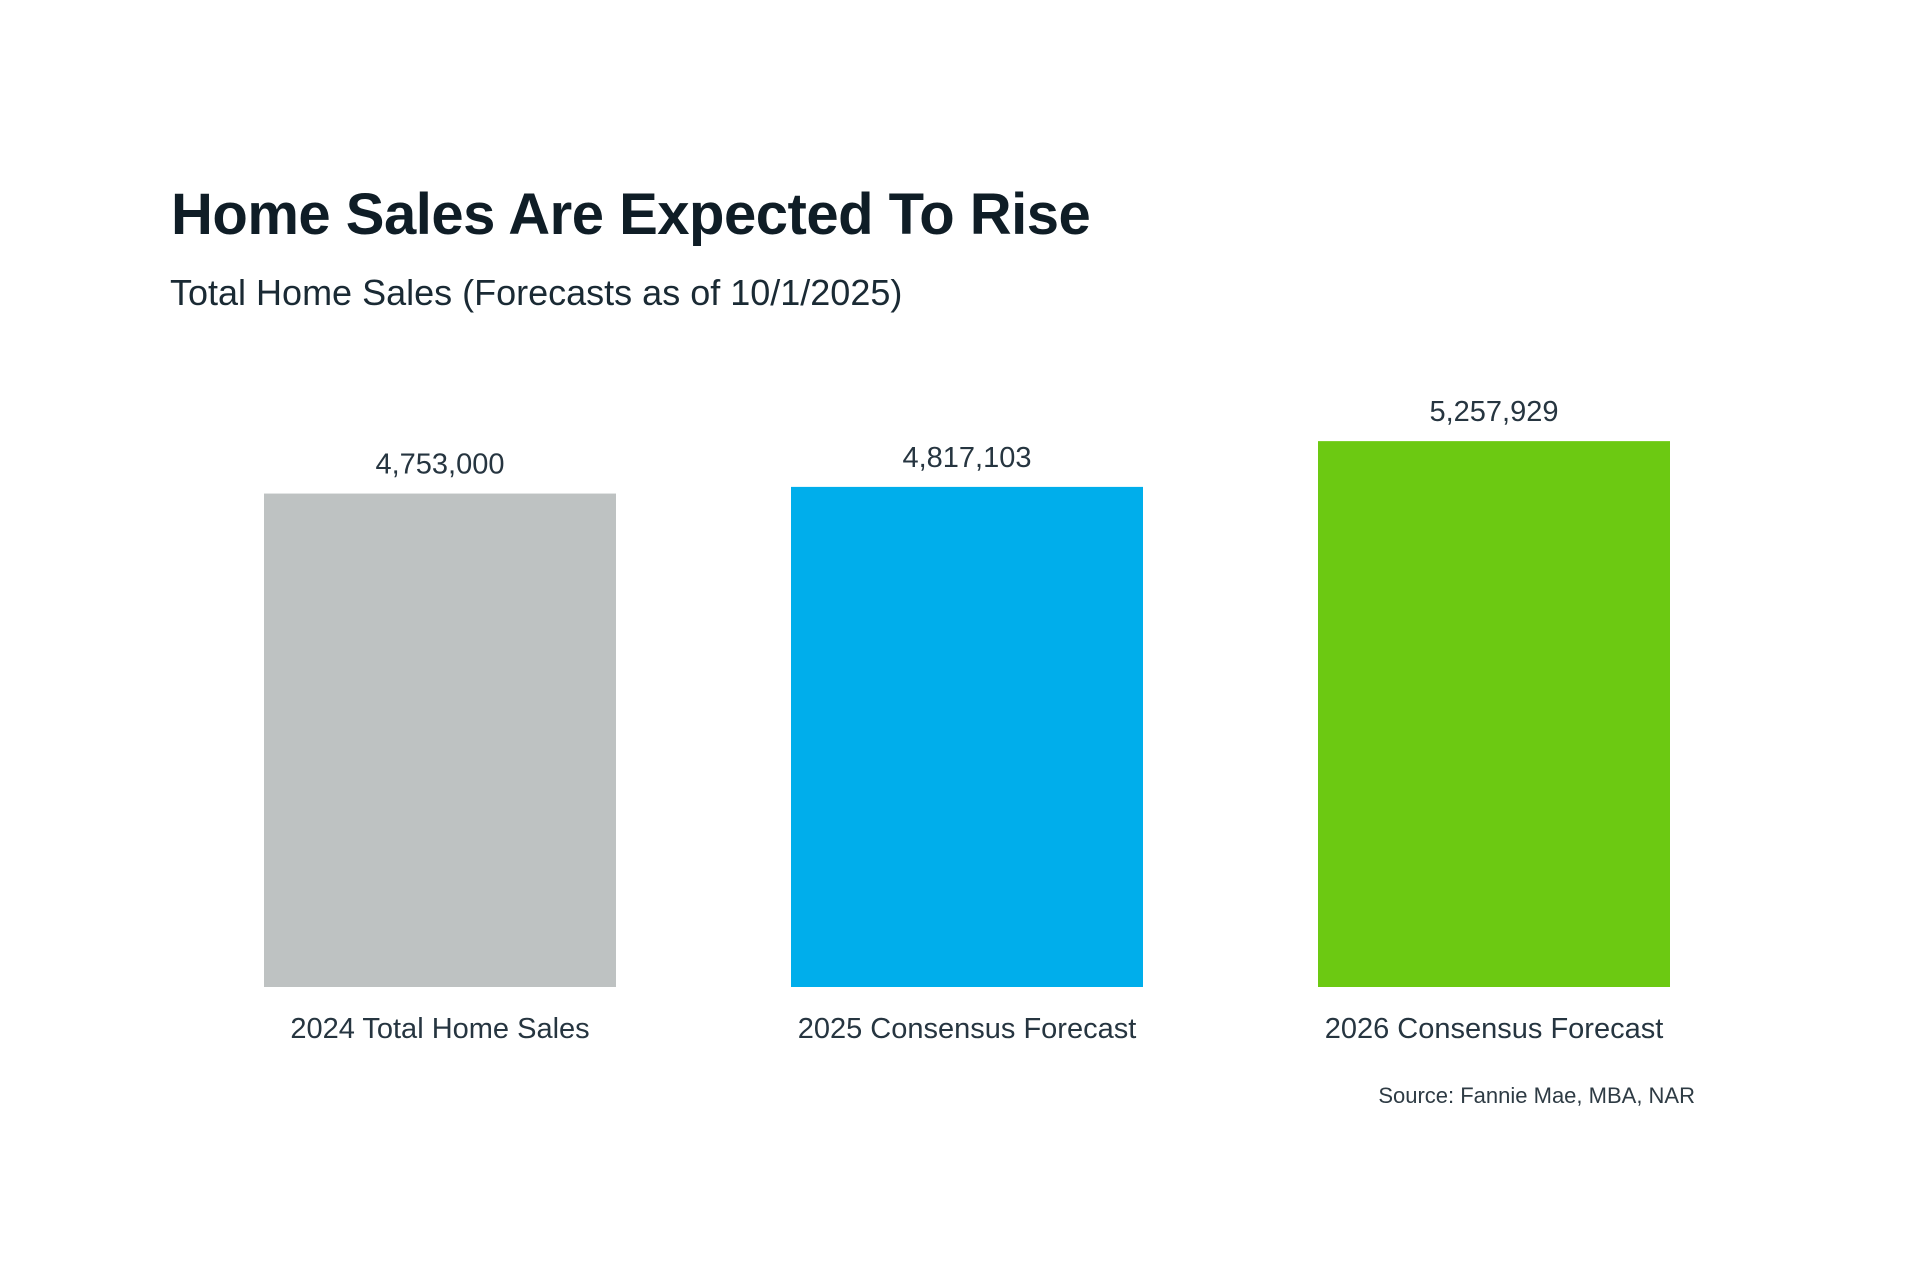 The height and width of the screenshot is (1280, 1920). Describe the element at coordinates (1493, 412) in the screenshot. I see `value-label-2: 5,257,929` at that location.